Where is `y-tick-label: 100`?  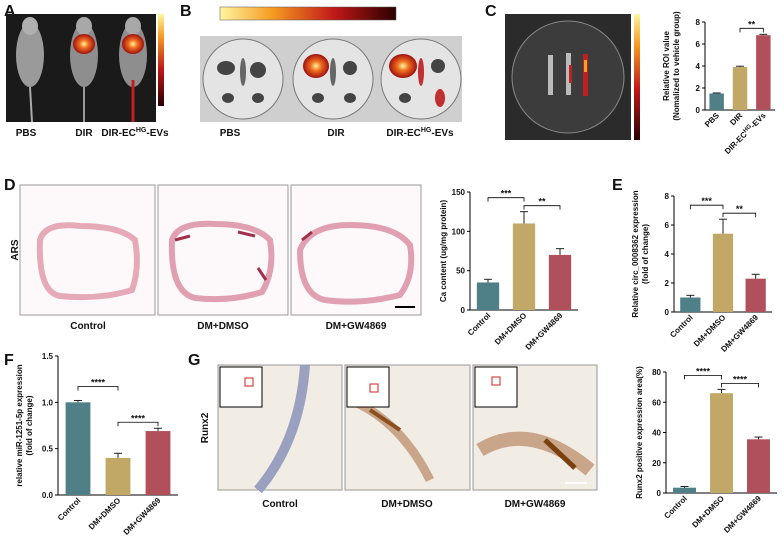
y-tick-label: 100 is located at coordinates (459, 231).